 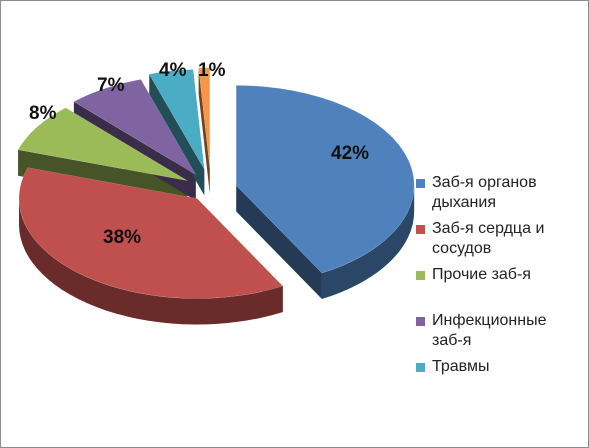 I want to click on data-label-2: 38%, so click(x=122, y=237).